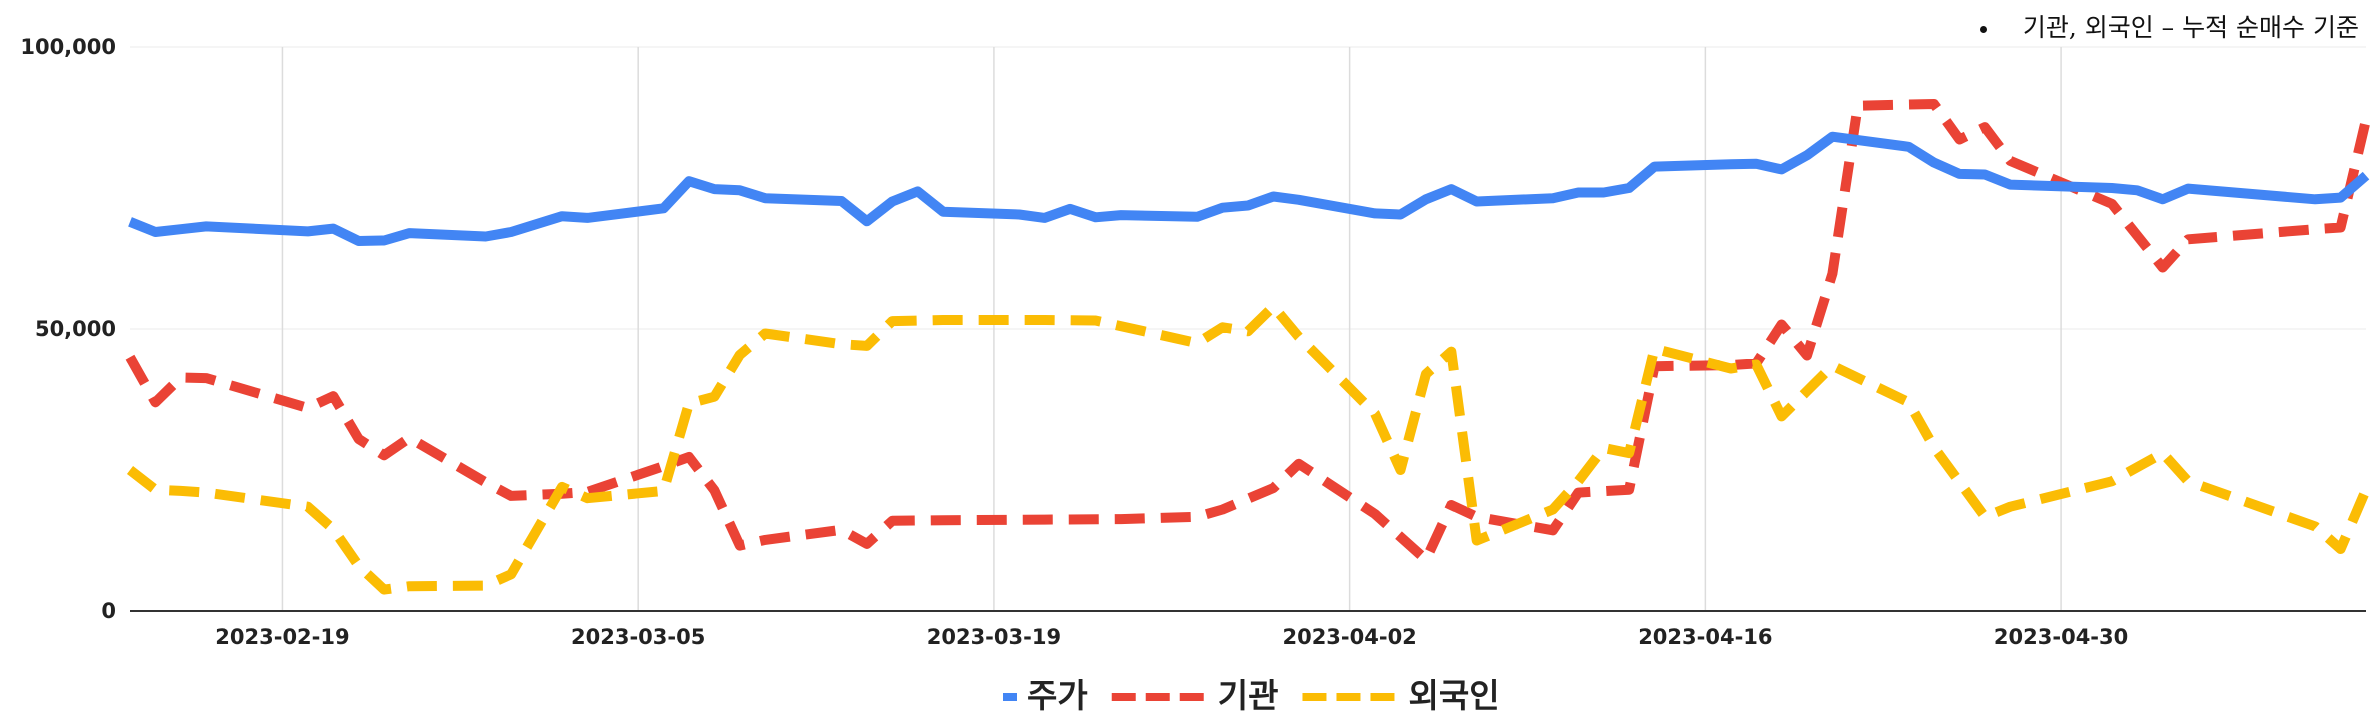  Describe the element at coordinates (1401, 695) in the screenshot. I see `legend-item-3: 외국인` at that location.